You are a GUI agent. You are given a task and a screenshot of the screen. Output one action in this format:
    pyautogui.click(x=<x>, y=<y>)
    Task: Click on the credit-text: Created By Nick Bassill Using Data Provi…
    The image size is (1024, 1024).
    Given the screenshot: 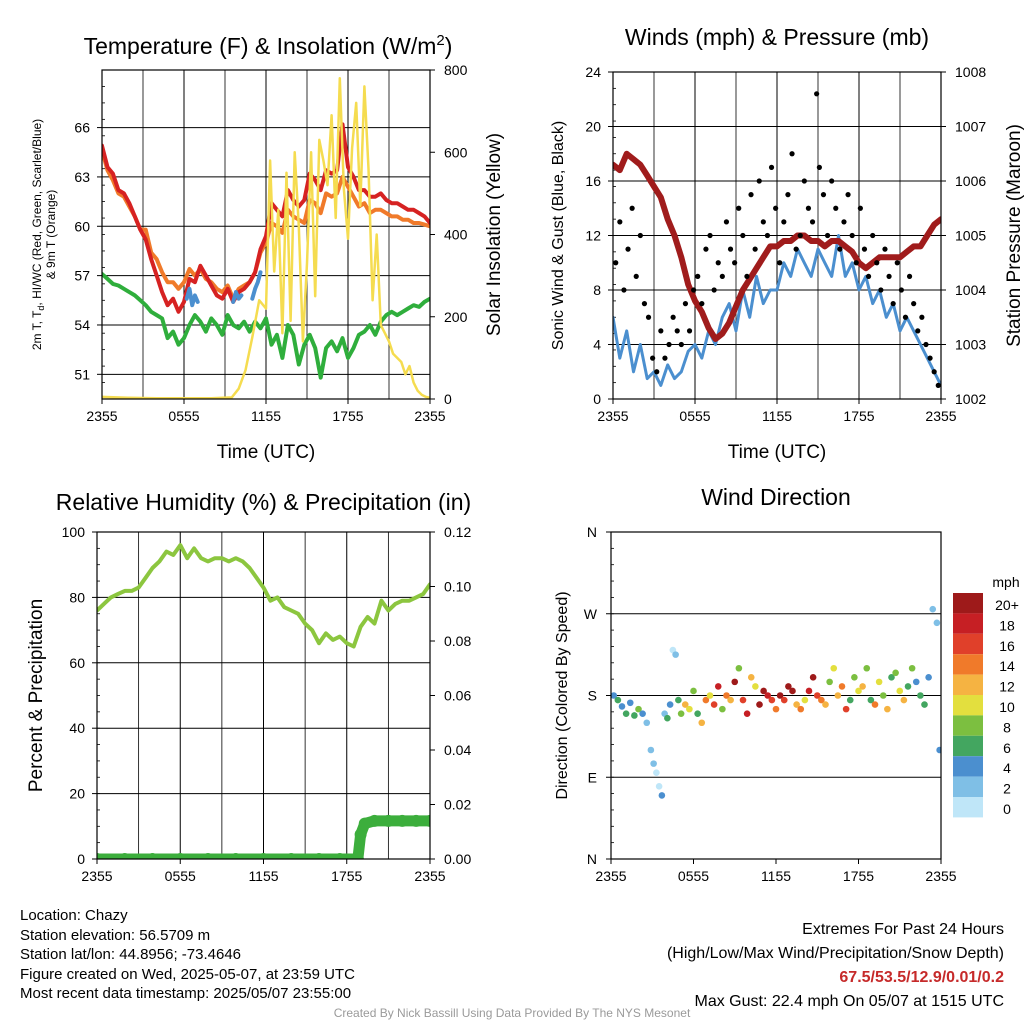 What is the action you would take?
    pyautogui.click(x=512, y=1013)
    